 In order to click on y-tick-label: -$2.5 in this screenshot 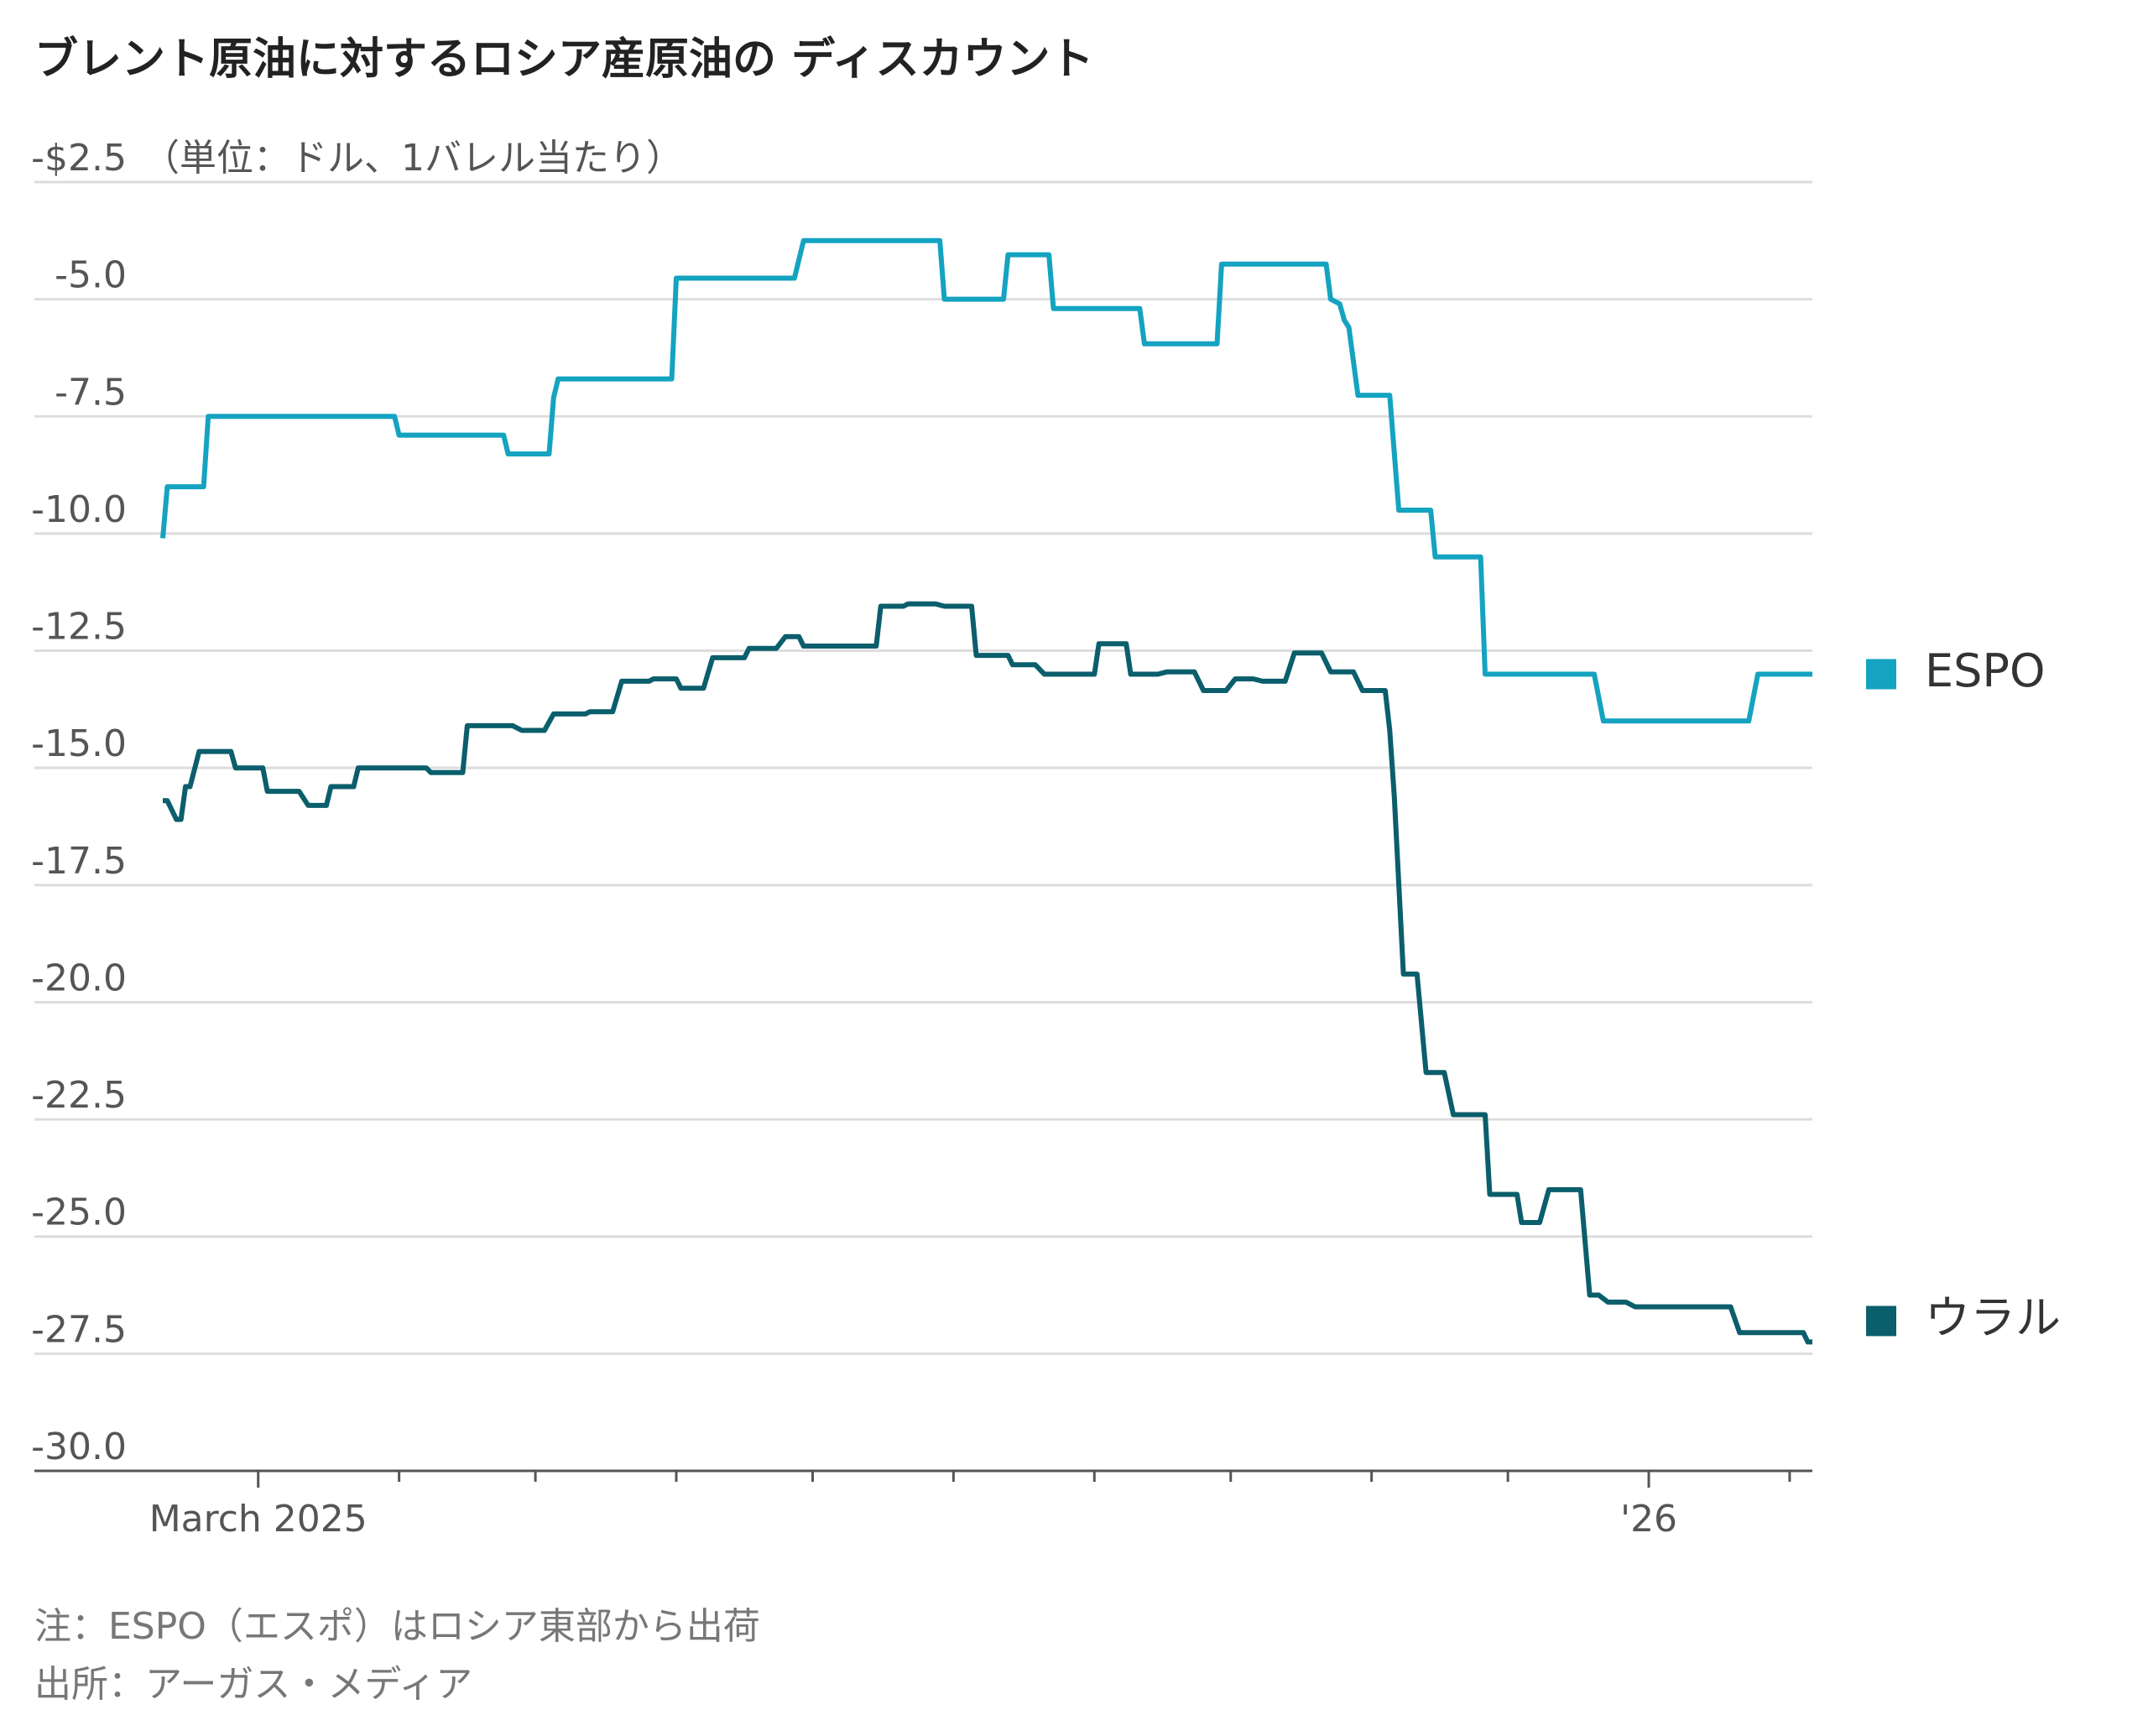, I will do `click(79, 159)`.